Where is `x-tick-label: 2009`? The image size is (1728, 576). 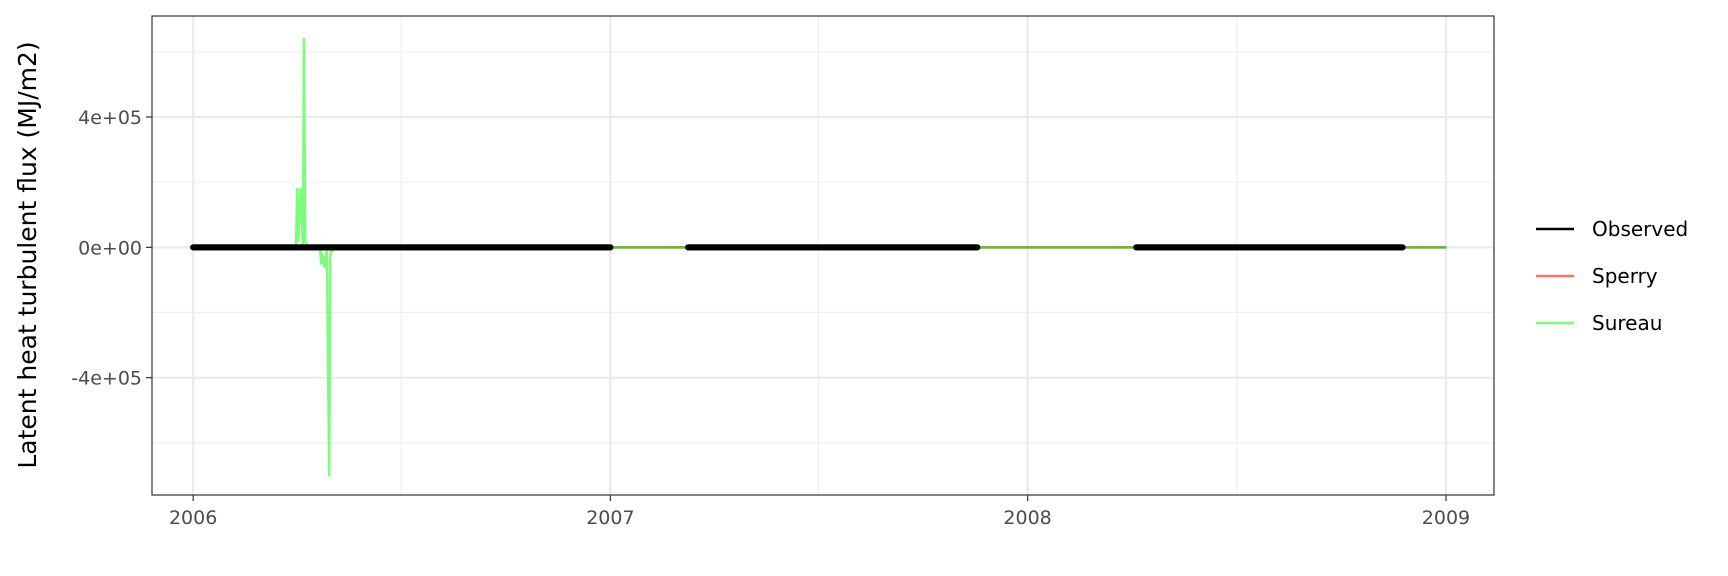 x-tick-label: 2009 is located at coordinates (1446, 518).